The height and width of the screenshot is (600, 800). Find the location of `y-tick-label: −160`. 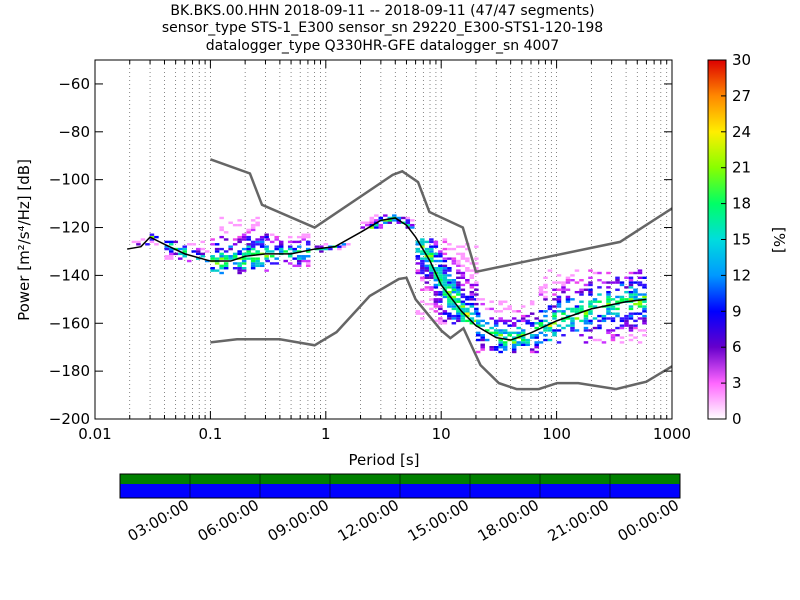

y-tick-label: −160 is located at coordinates (69, 323).